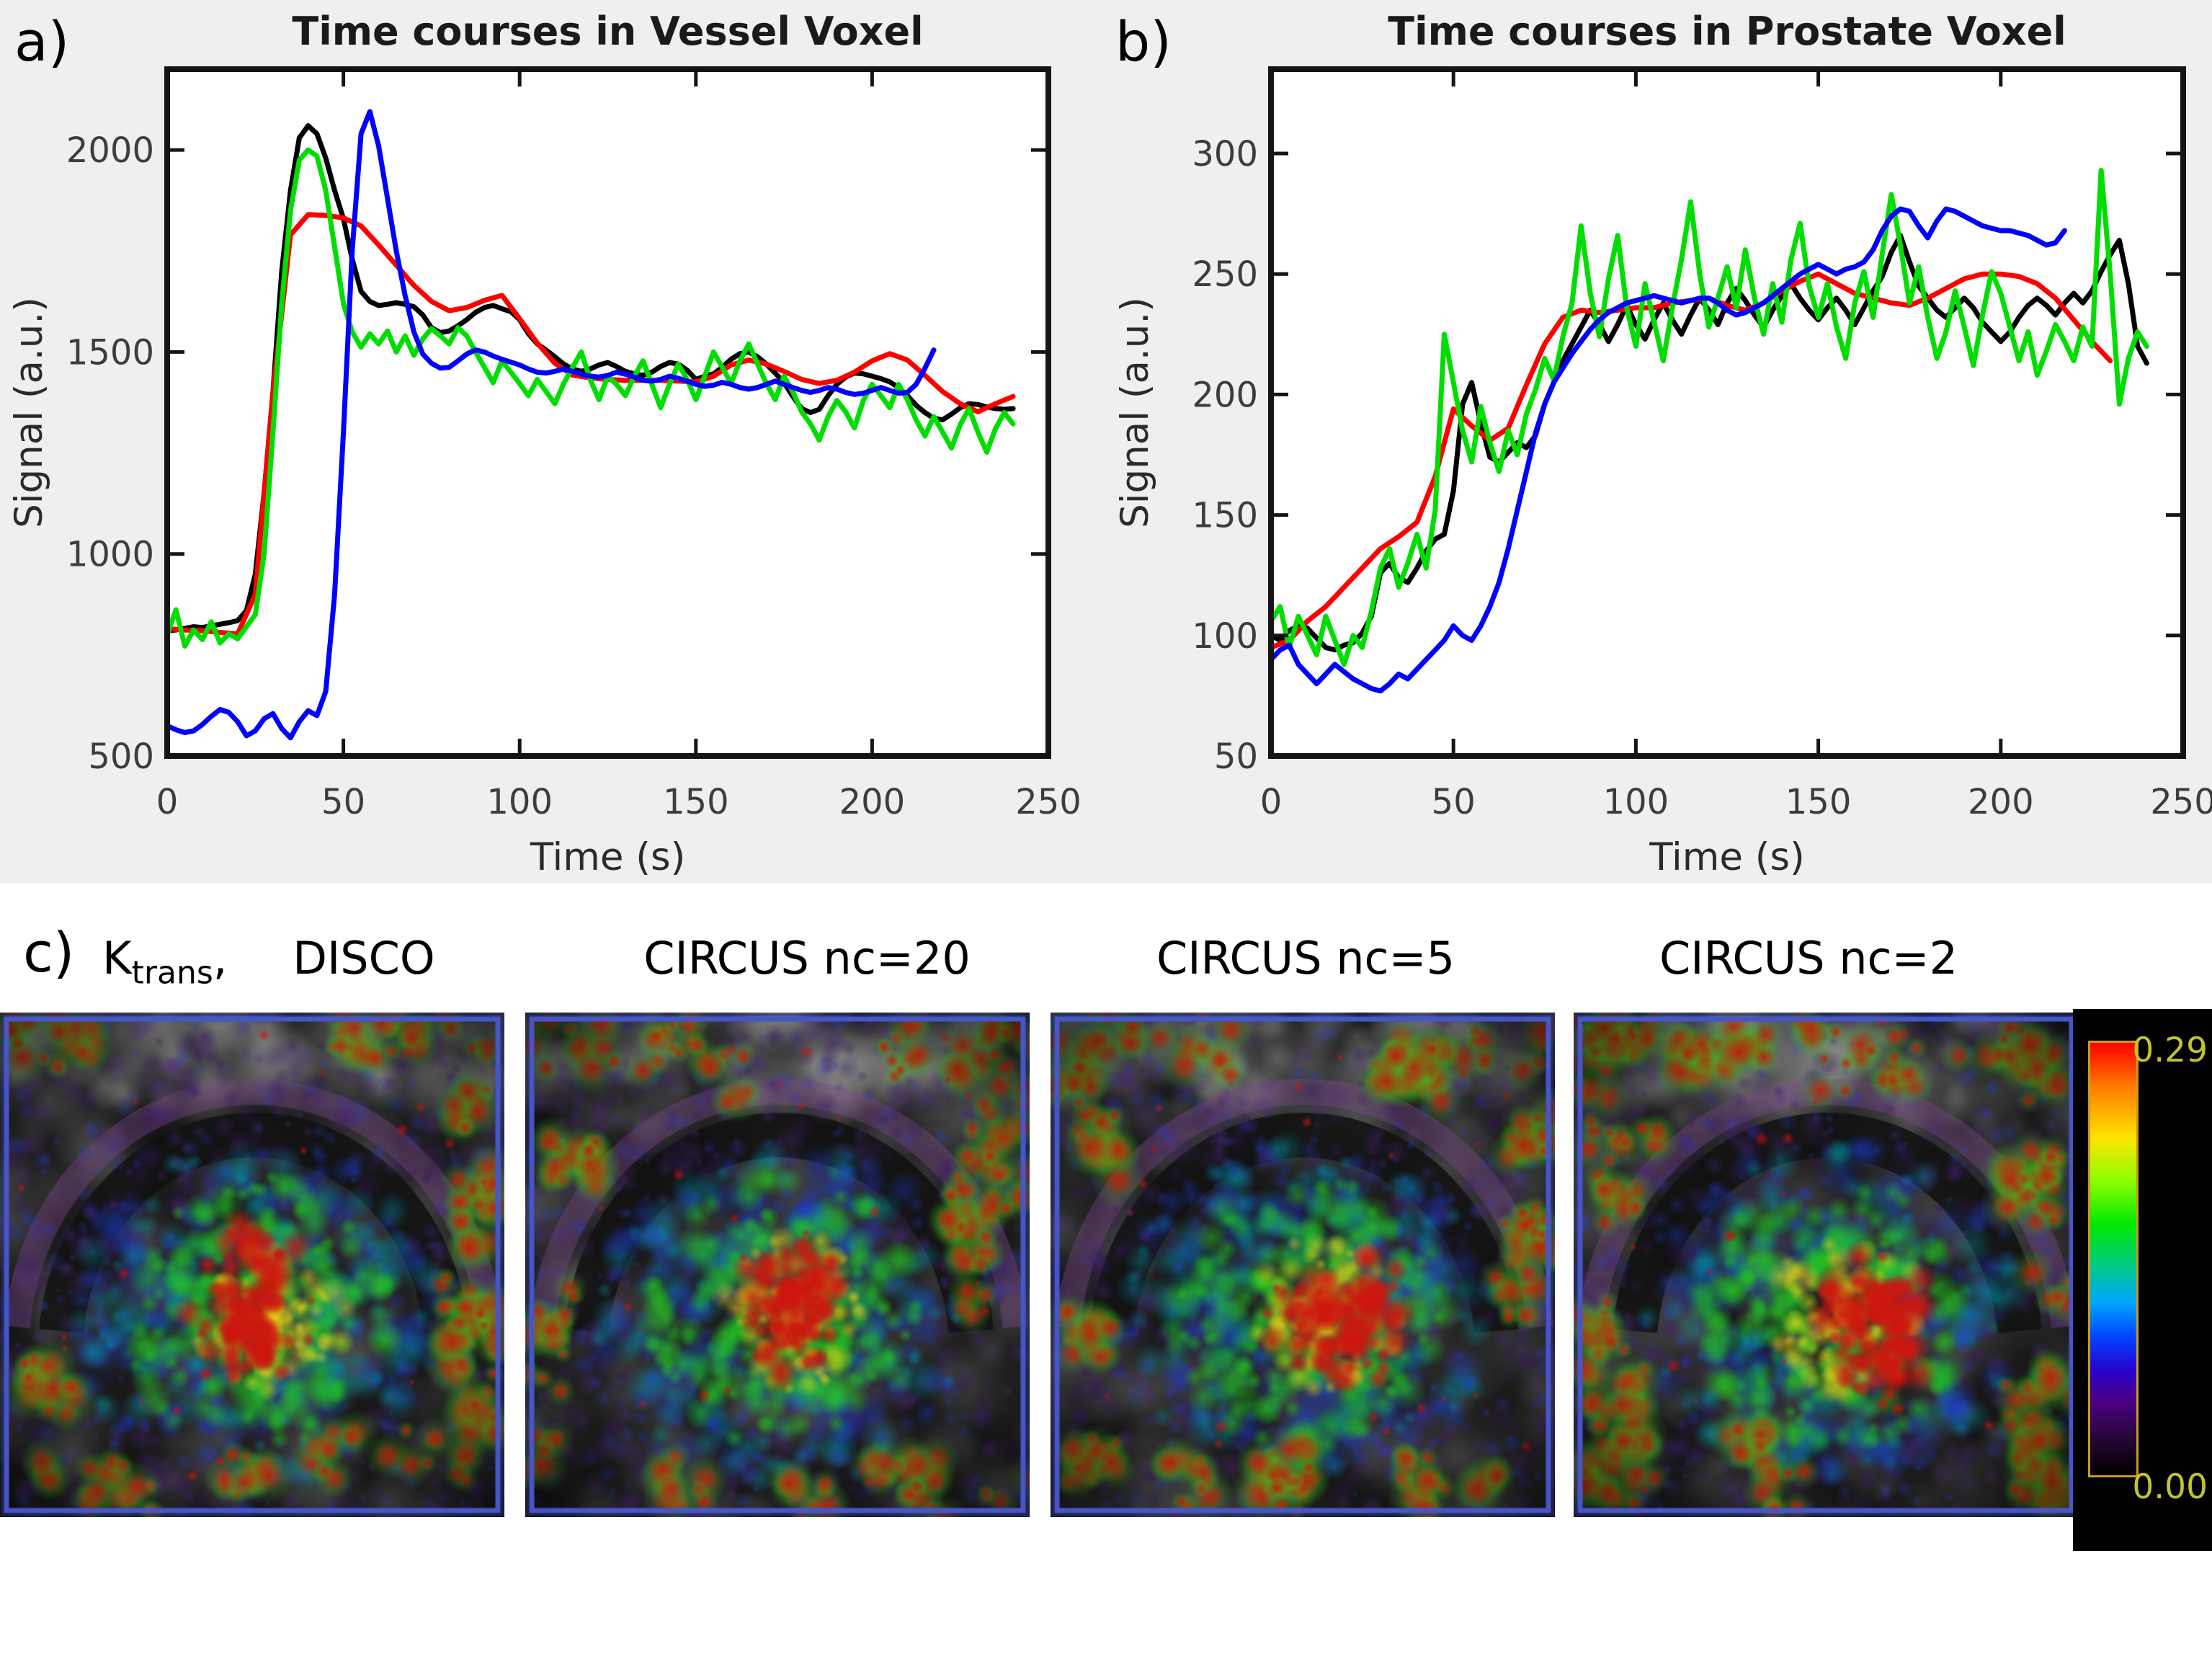 This screenshot has height=1659, width=2212. I want to click on y-tick-label: 1000, so click(110, 555).